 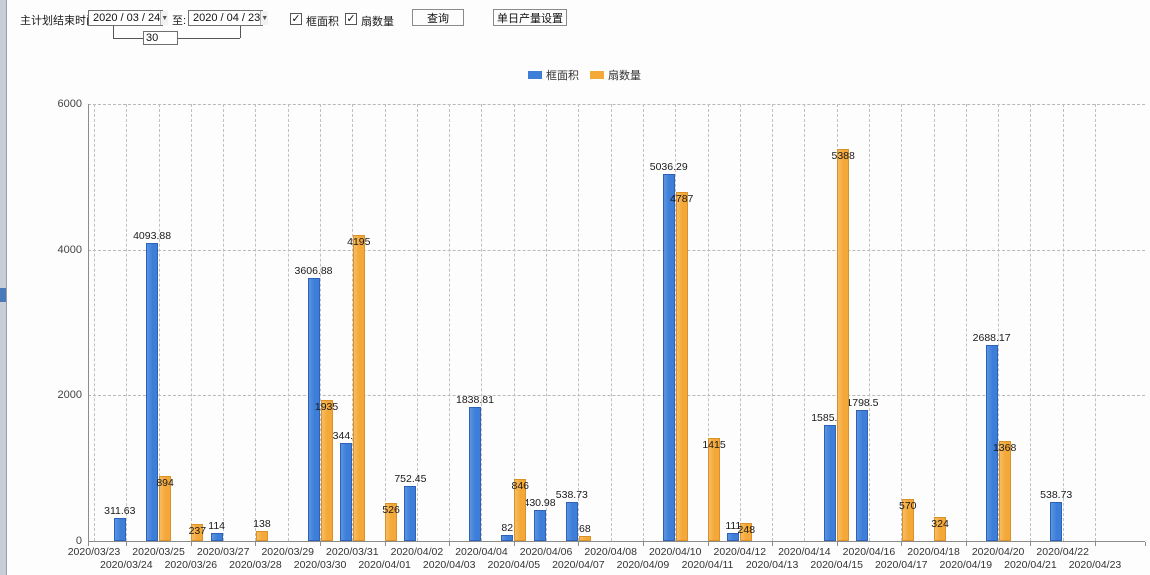 What do you see at coordinates (69, 395) in the screenshot?
I see `y-axis-tick-label: 2000` at bounding box center [69, 395].